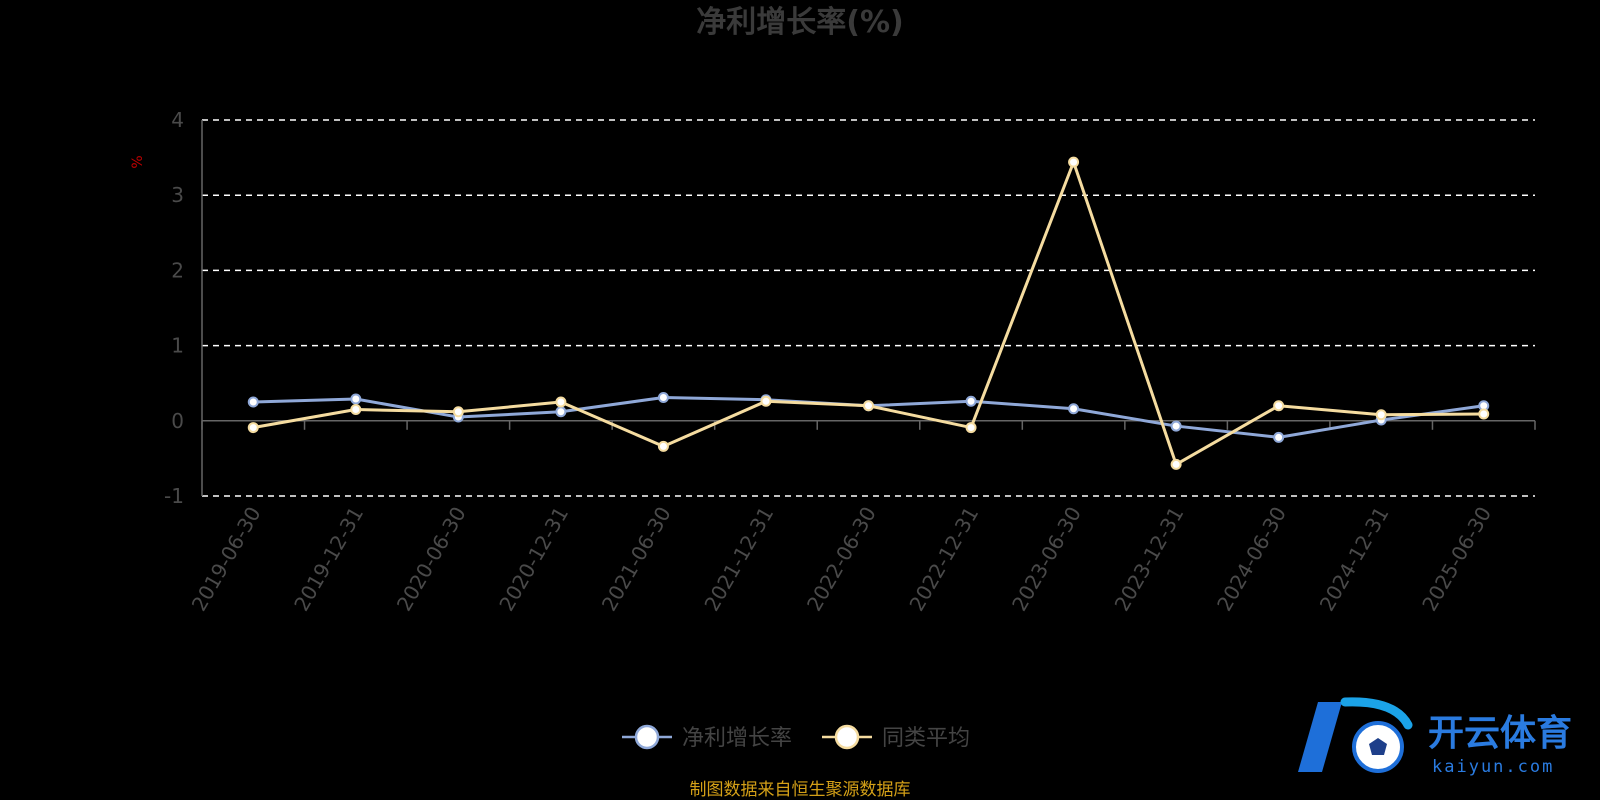 The width and height of the screenshot is (1600, 800). What do you see at coordinates (1251, 559) in the screenshot?
I see `x-tick-label: 2024-06-30` at bounding box center [1251, 559].